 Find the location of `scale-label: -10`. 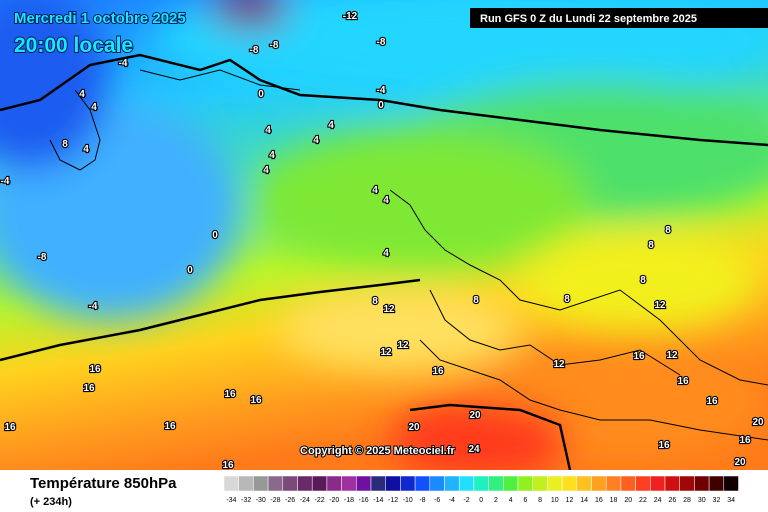

scale-label: -10 is located at coordinates (408, 500).